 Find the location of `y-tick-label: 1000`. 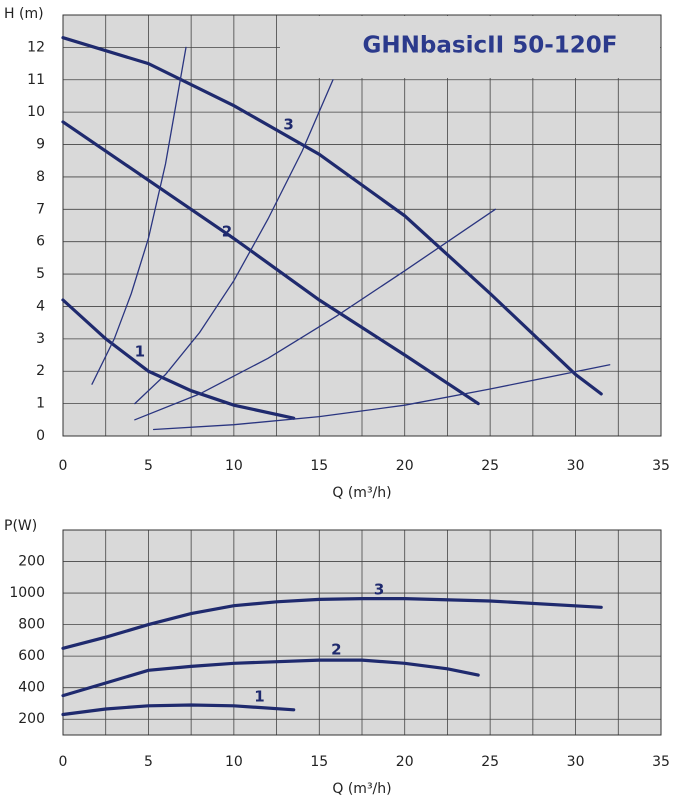

y-tick-label: 1000 is located at coordinates (27, 593).